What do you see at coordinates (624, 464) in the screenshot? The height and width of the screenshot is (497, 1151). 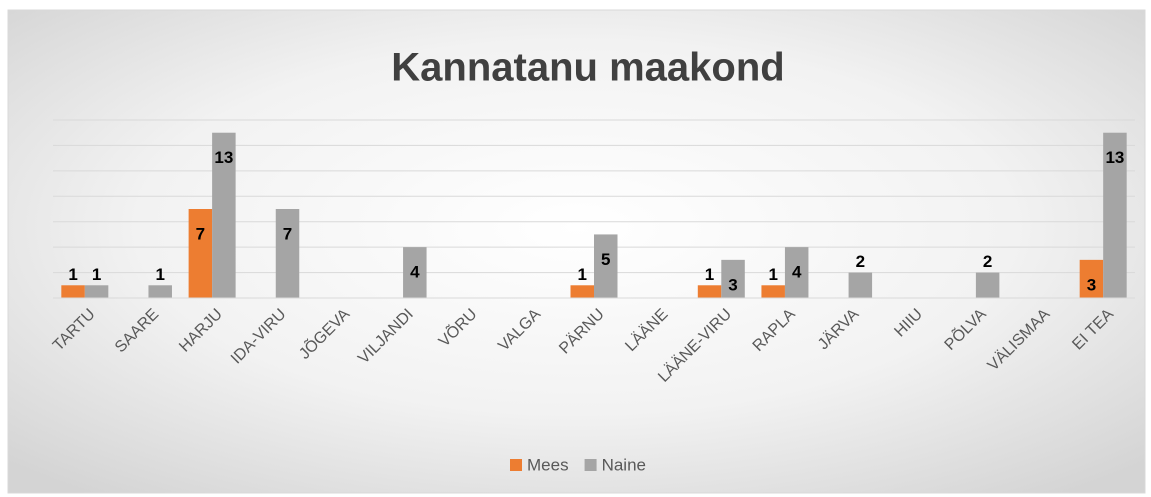 I see `legend-label: Naine` at bounding box center [624, 464].